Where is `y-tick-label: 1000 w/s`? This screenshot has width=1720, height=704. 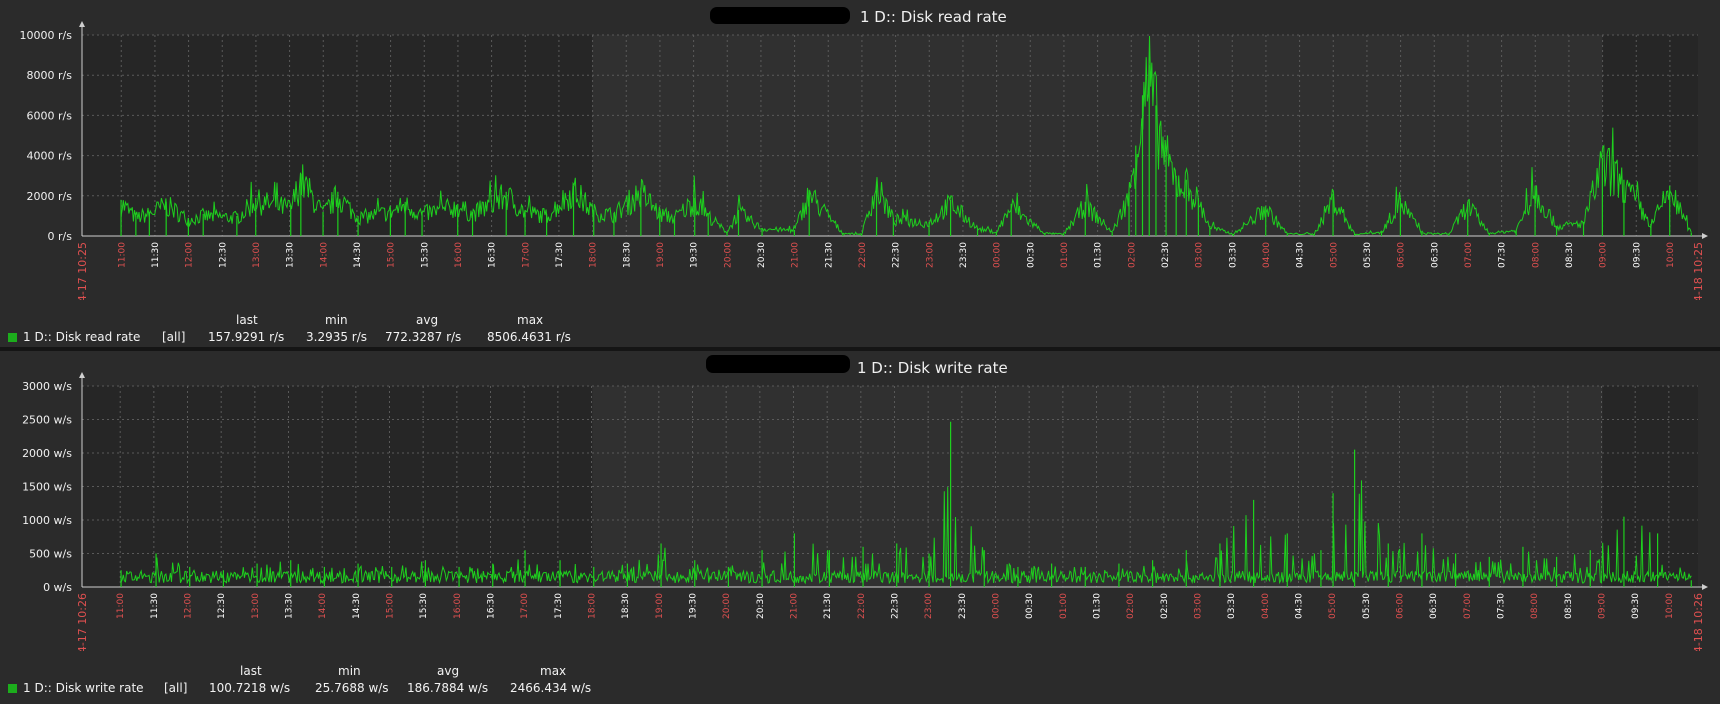
y-tick-label: 1000 w/s is located at coordinates (47, 520).